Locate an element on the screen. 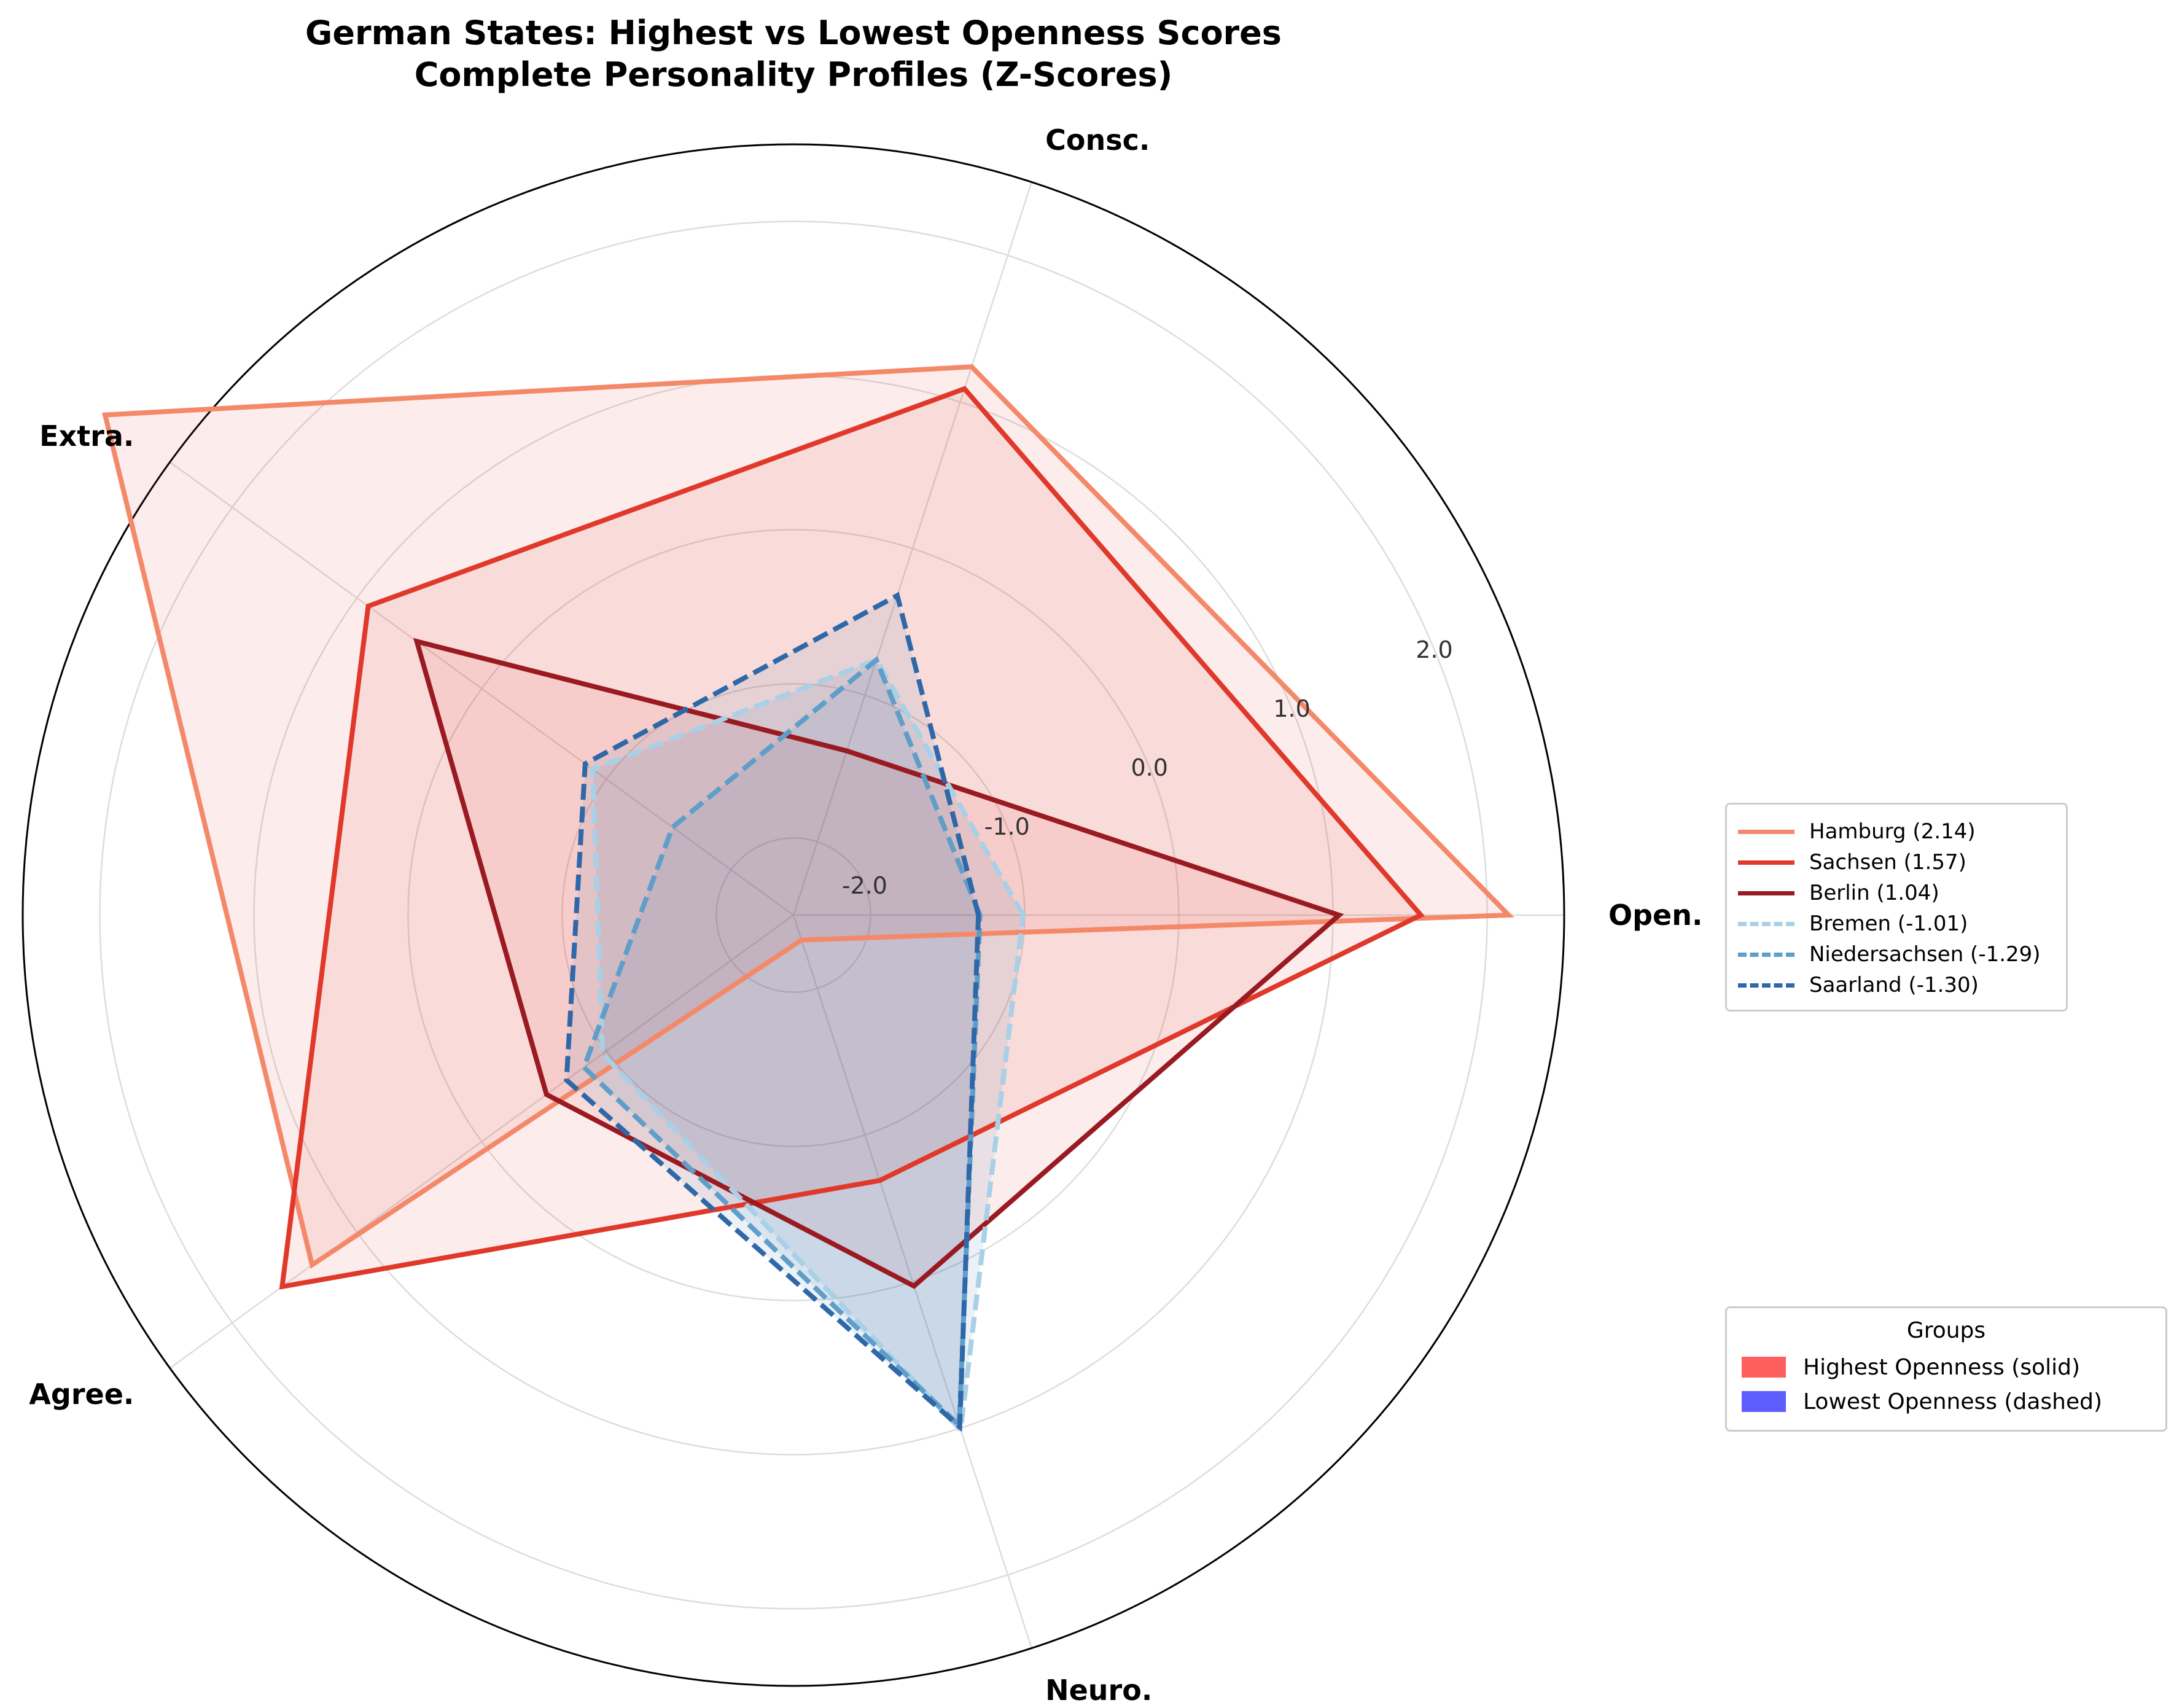 The width and height of the screenshot is (2182, 1708). radial-tick-label-3: 1.0 is located at coordinates (1291, 709).